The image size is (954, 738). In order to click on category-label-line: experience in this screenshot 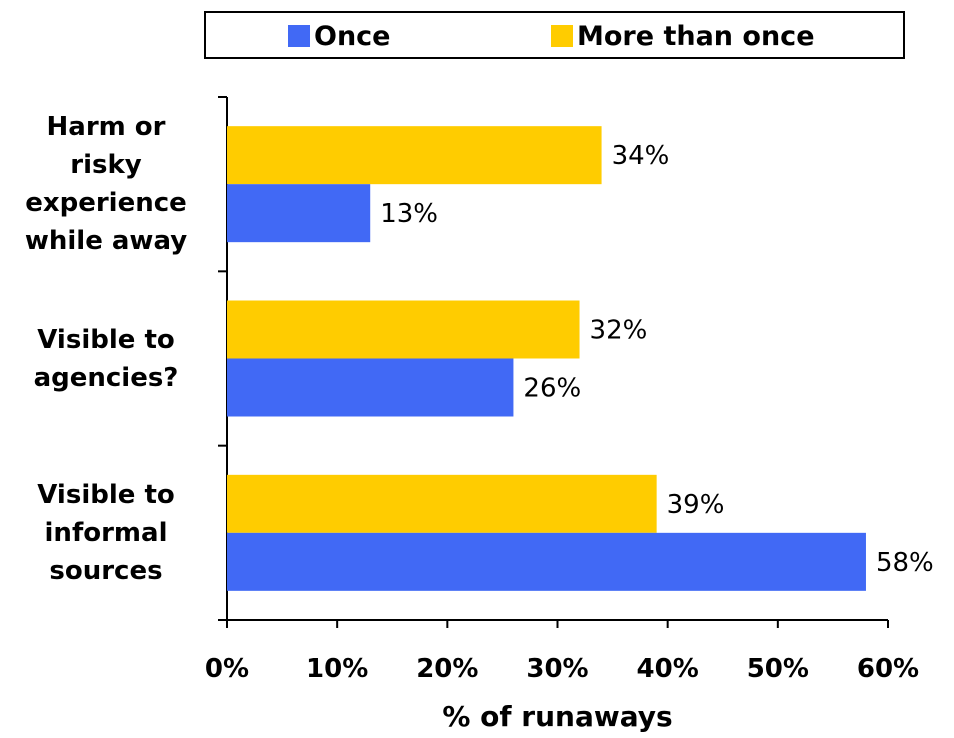, I will do `click(106, 203)`.